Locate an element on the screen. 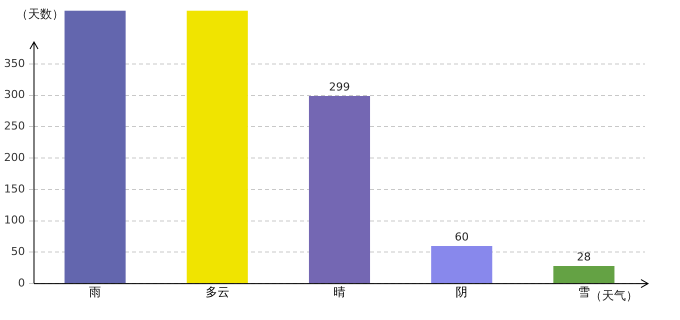  data-label: 28 is located at coordinates (583, 257).